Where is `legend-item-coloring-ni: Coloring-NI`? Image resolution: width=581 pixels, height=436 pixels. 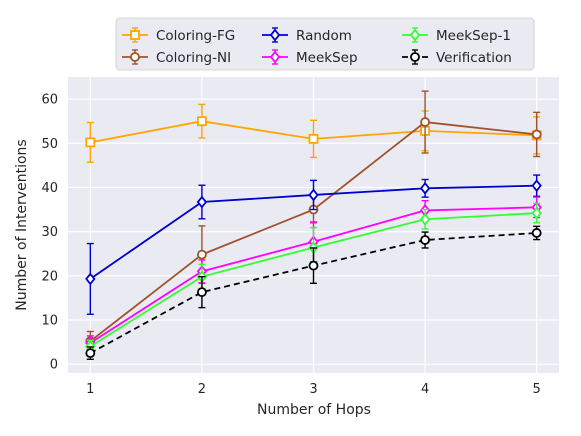
legend-item-coloring-ni: Coloring-NI is located at coordinates (176, 57).